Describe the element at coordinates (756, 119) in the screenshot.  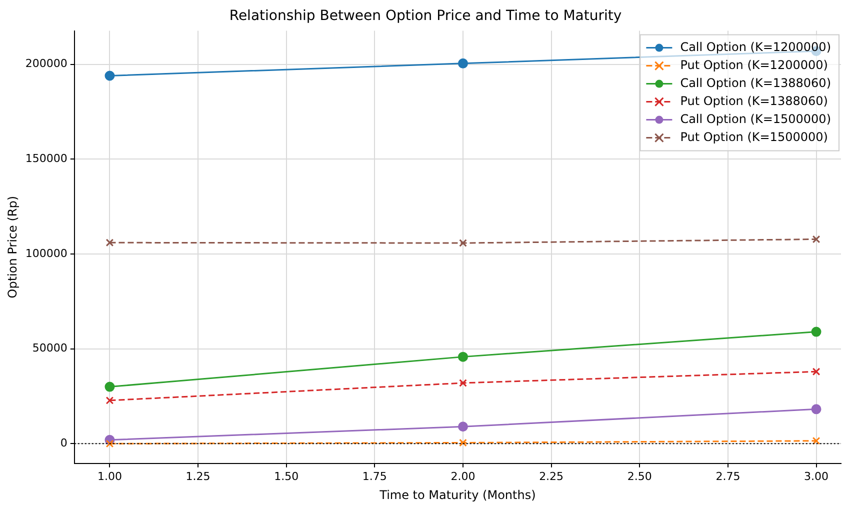
I see `legend-label: Call Option (K=1500000)` at that location.